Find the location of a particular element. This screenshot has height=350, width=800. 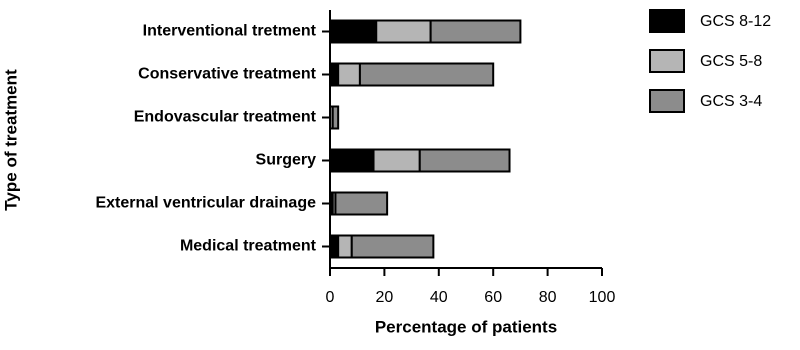

y-axis-title: Type of treatment is located at coordinates (10, 140).